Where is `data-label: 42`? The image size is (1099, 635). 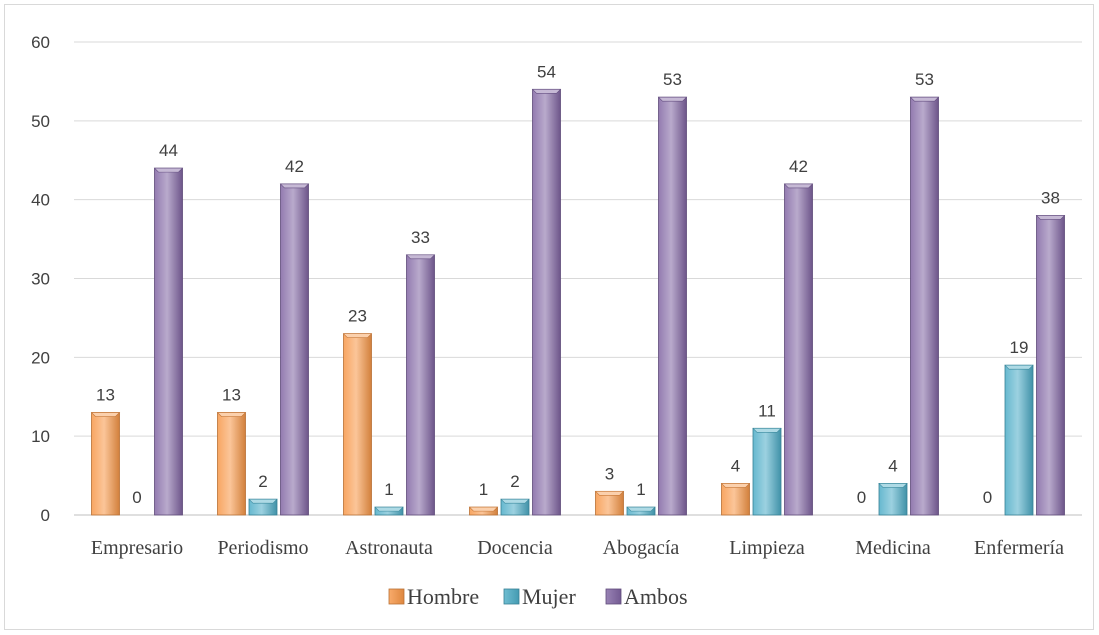
data-label: 42 is located at coordinates (294, 166).